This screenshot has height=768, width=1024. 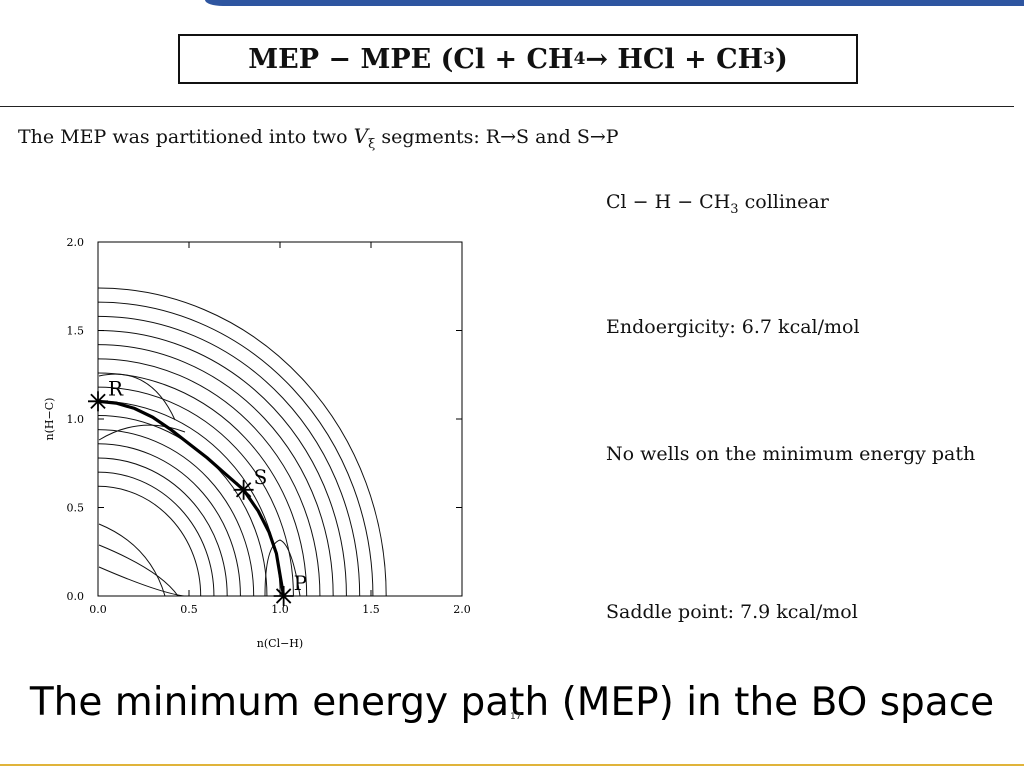 I want to click on well-contour-lines, so click(x=199, y=484).